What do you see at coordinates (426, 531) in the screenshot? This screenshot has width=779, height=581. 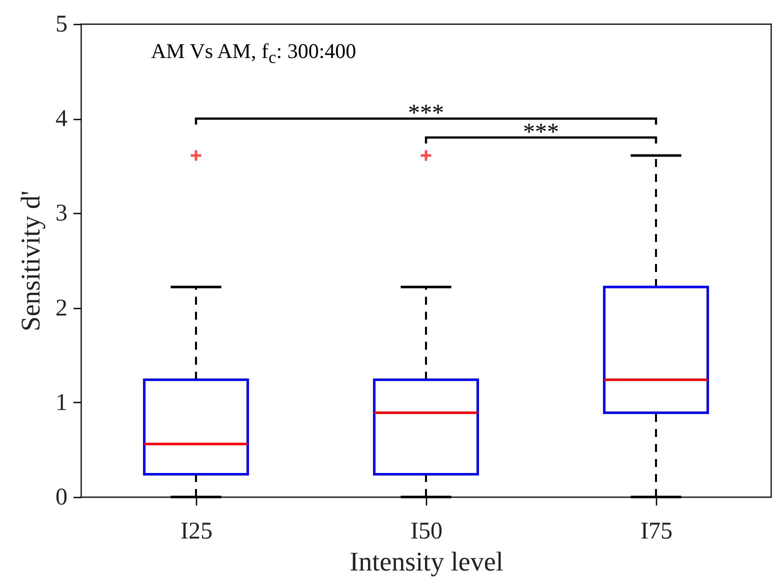 I see `x-tick-label: I50` at bounding box center [426, 531].